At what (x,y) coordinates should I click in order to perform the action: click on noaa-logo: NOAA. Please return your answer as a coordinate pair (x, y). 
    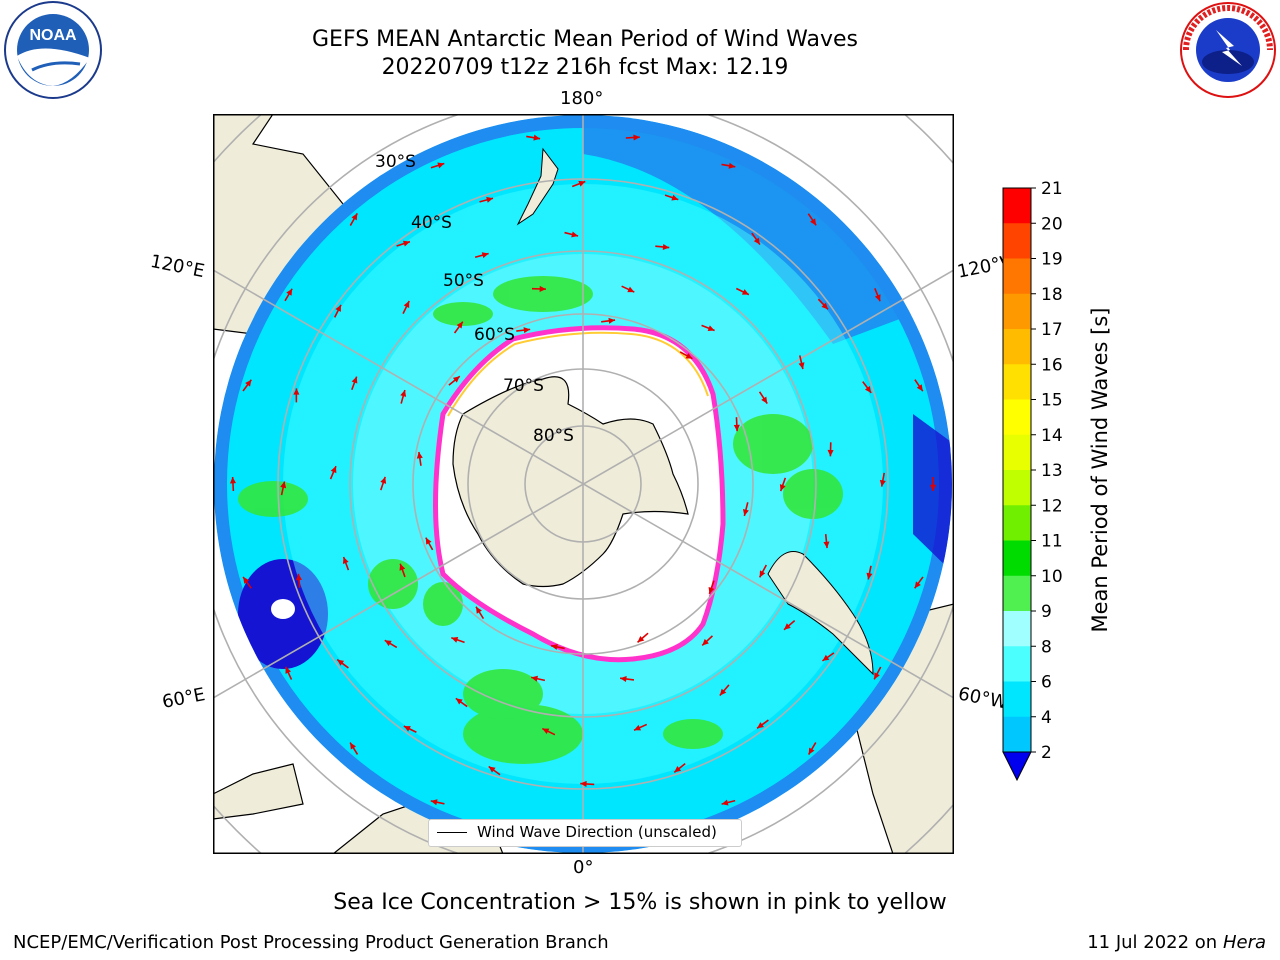
    Looking at the image, I should click on (53, 50).